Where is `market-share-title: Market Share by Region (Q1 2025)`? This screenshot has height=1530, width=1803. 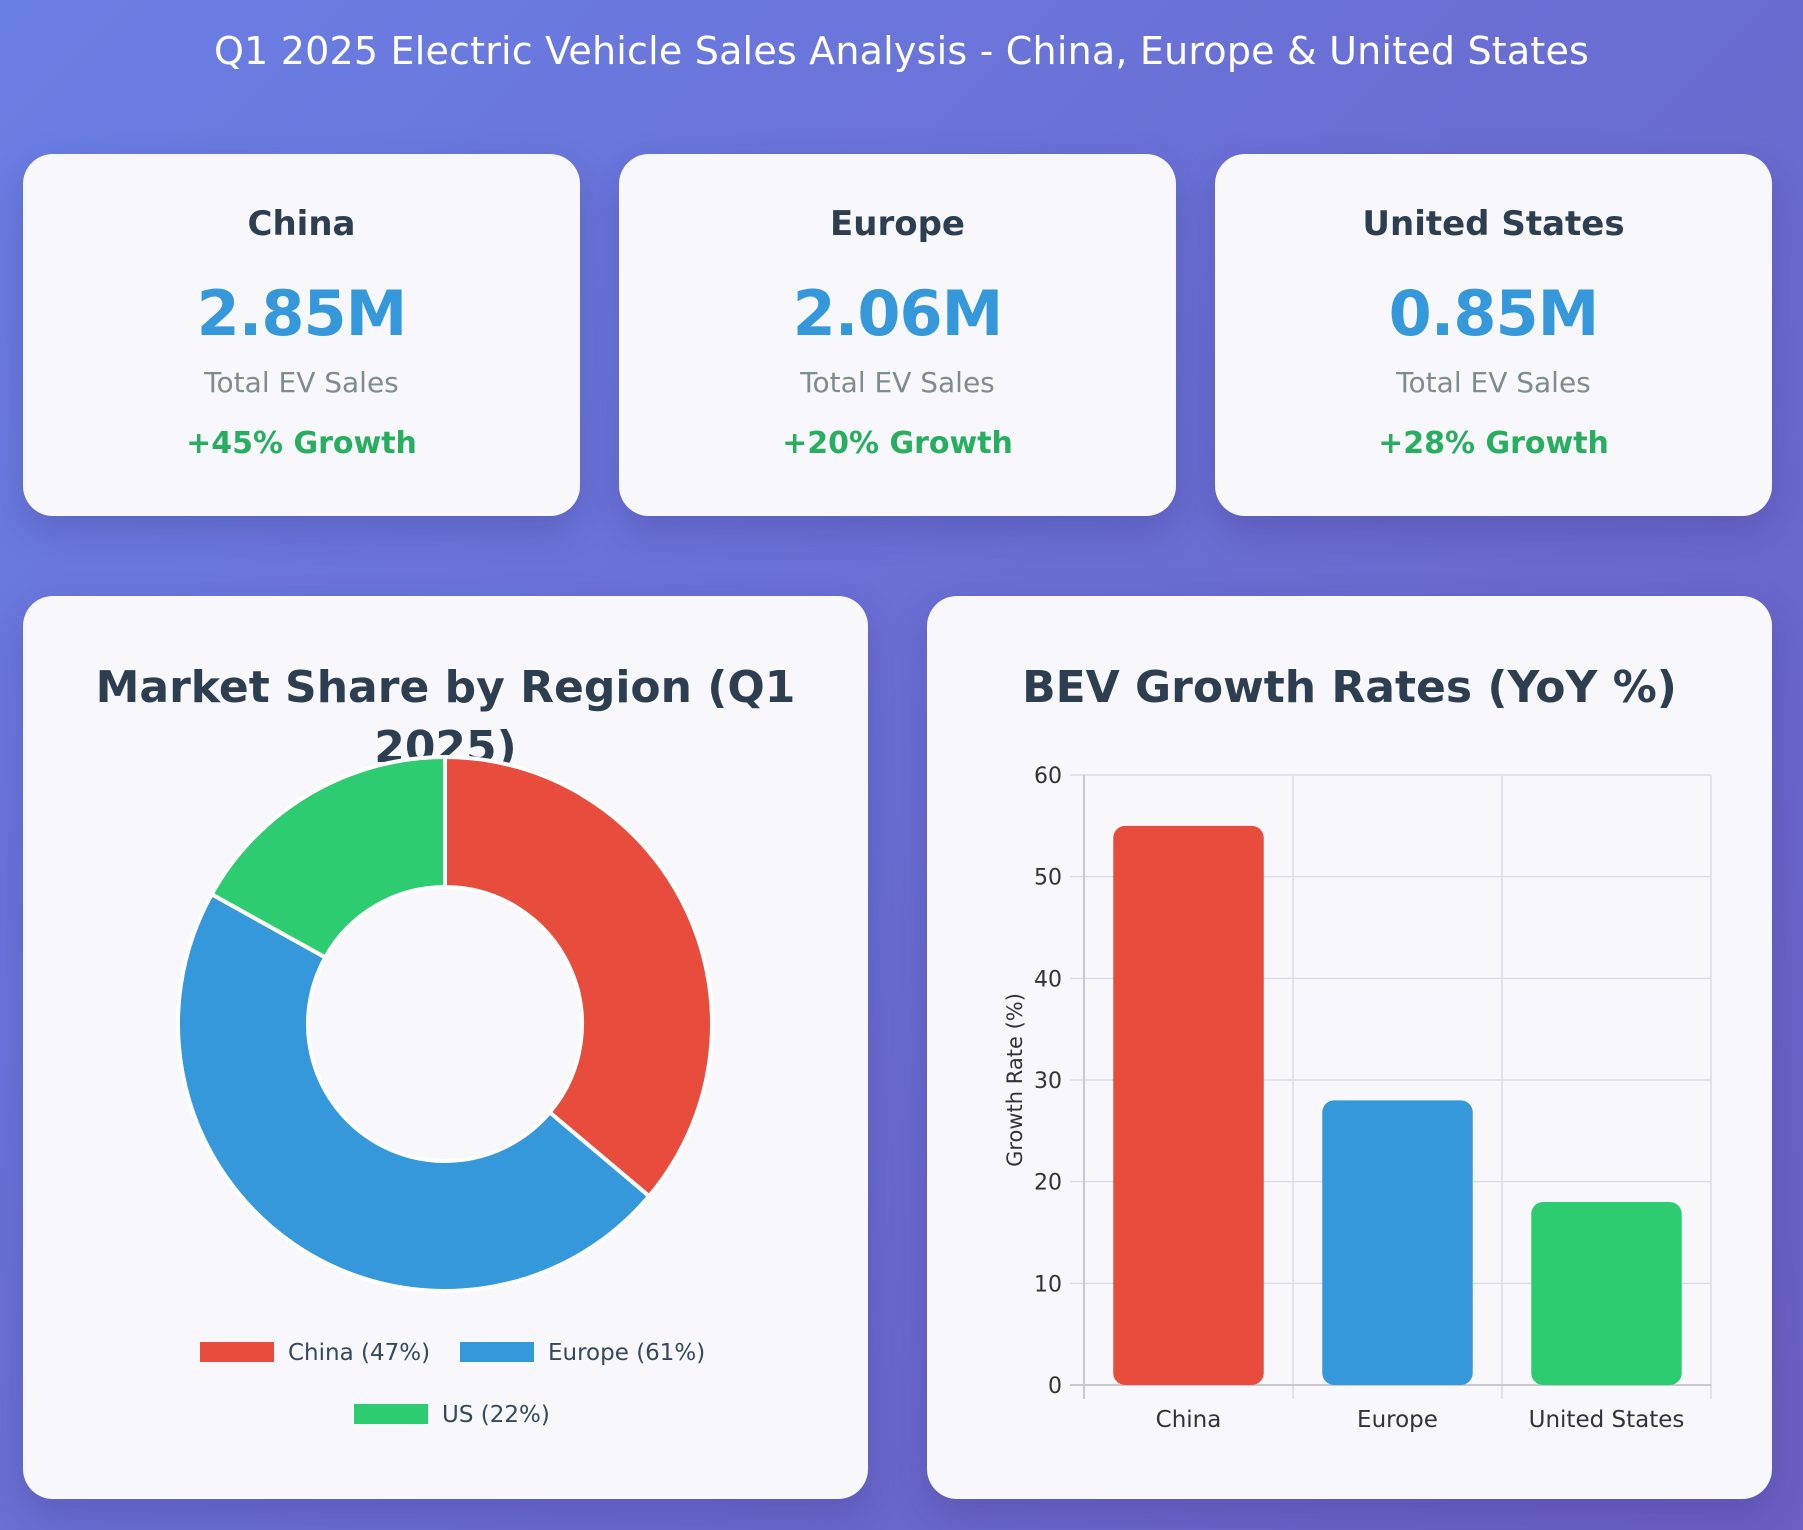 market-share-title: Market Share by Region (Q1 2025) is located at coordinates (445, 717).